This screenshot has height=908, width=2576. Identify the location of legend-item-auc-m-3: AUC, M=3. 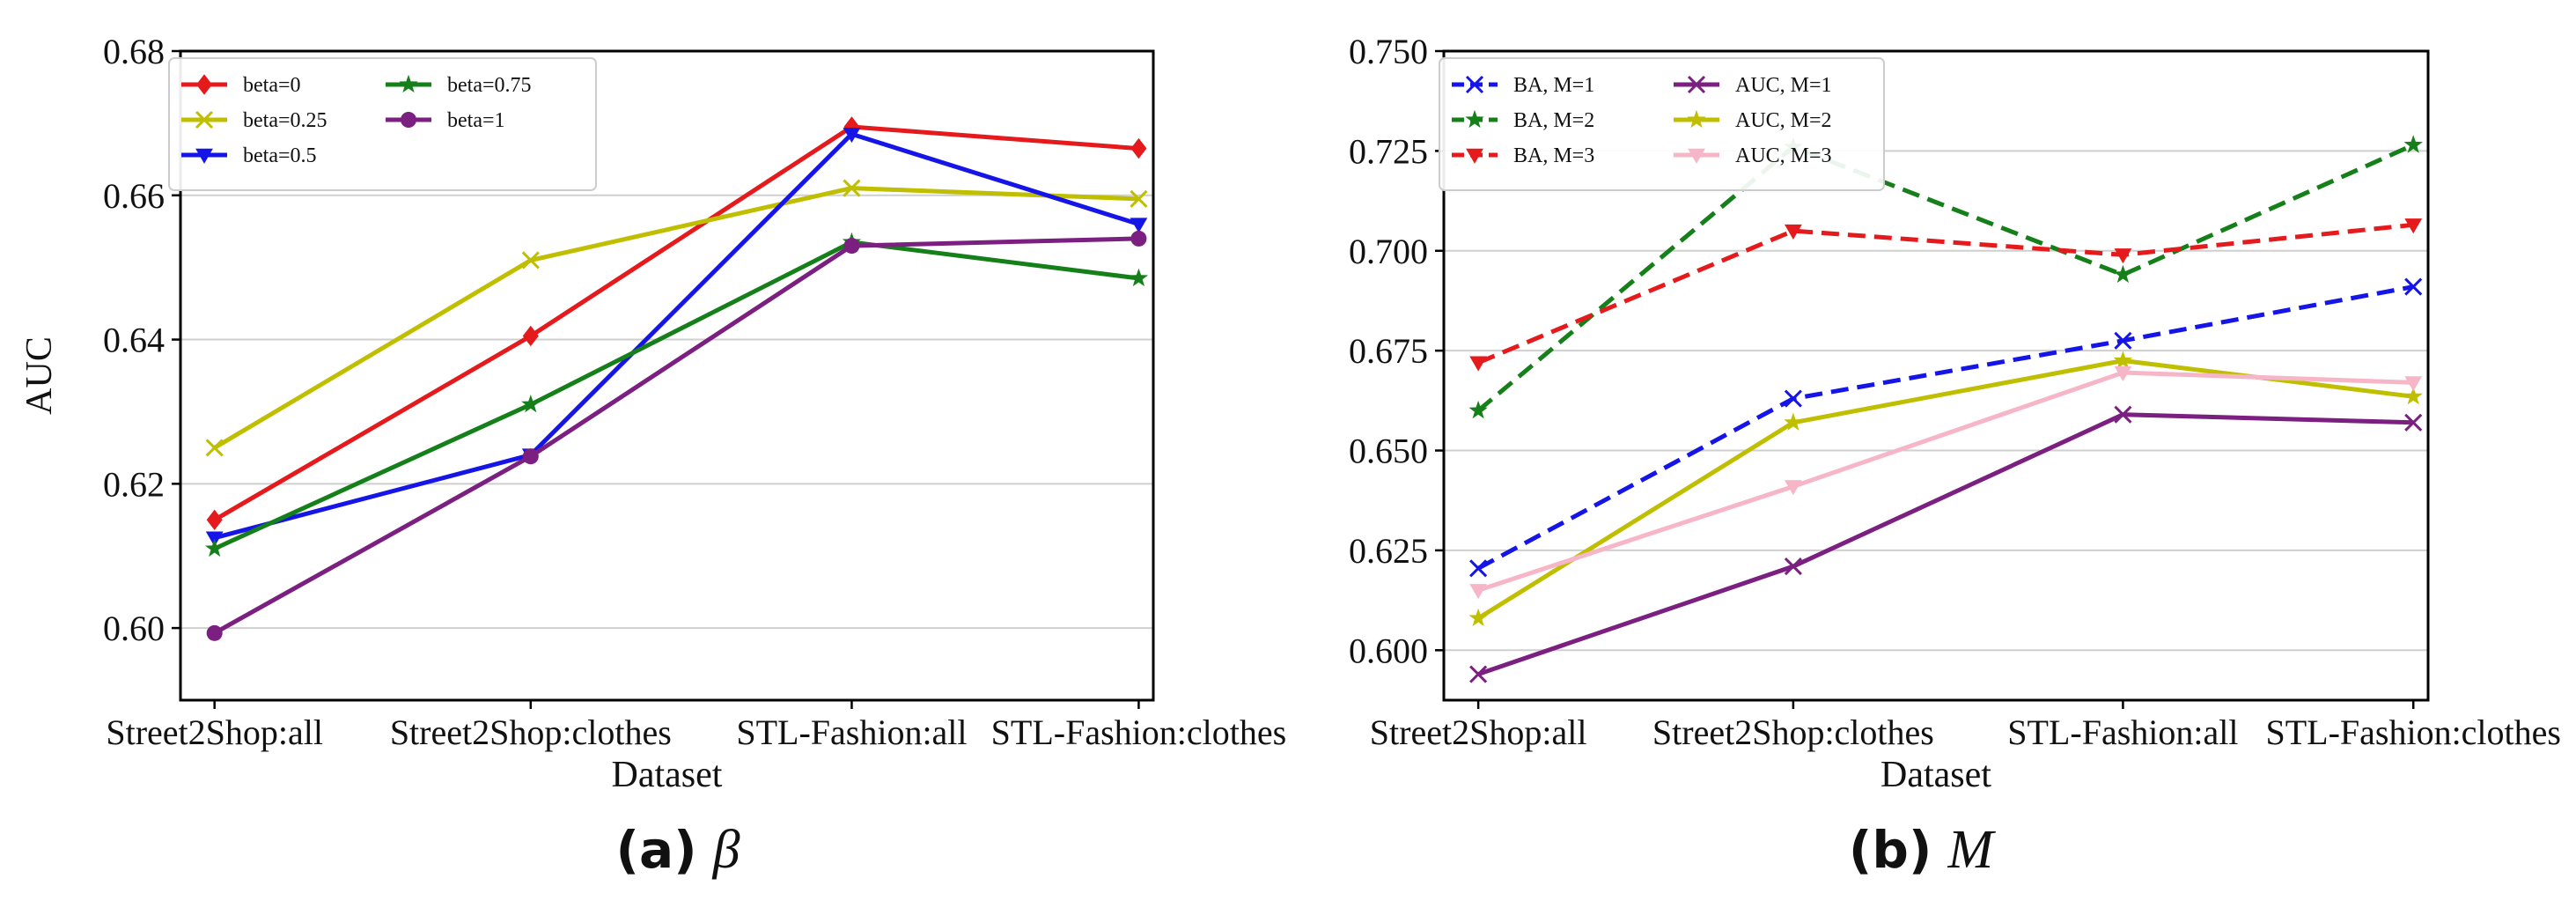
(1753, 155).